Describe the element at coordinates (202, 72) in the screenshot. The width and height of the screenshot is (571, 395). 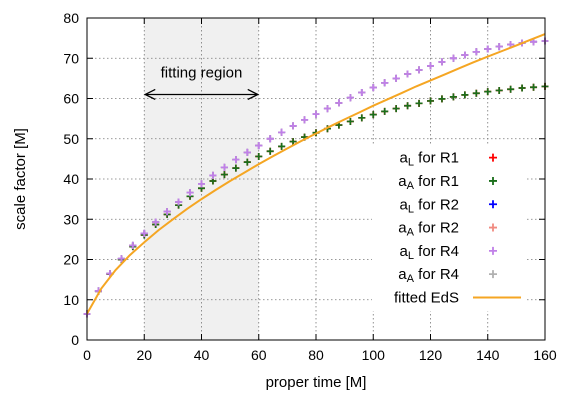
I see `fitting-region-label: fitting region` at that location.